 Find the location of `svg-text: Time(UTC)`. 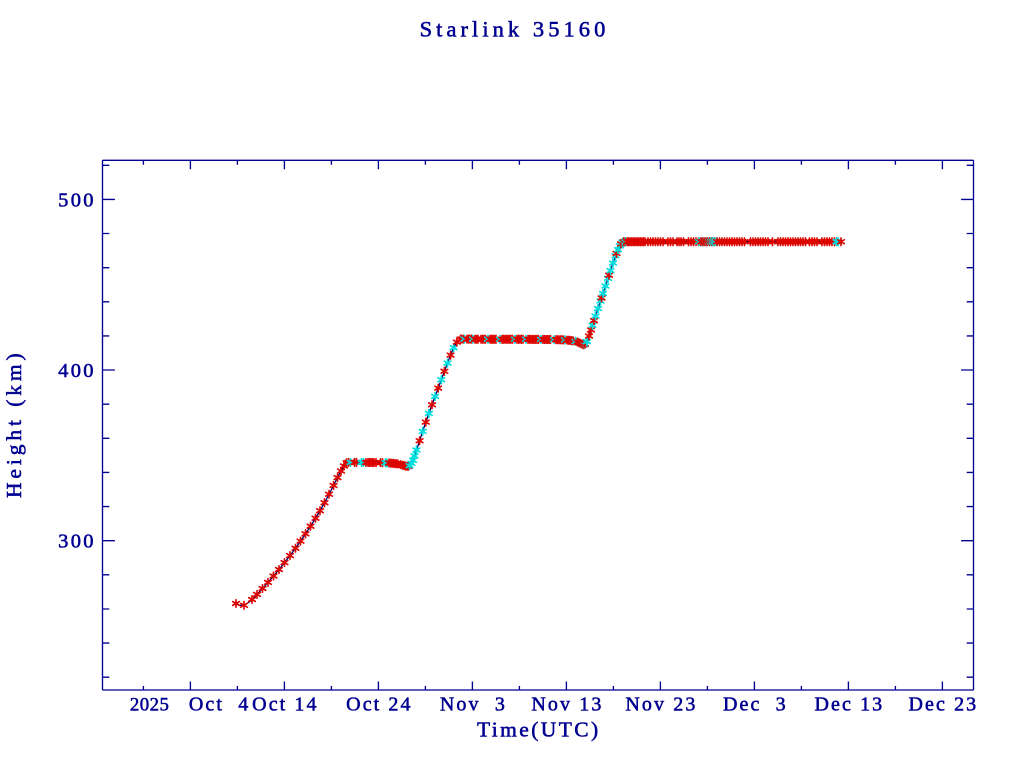

svg-text: Time(UTC) is located at coordinates (539, 730).